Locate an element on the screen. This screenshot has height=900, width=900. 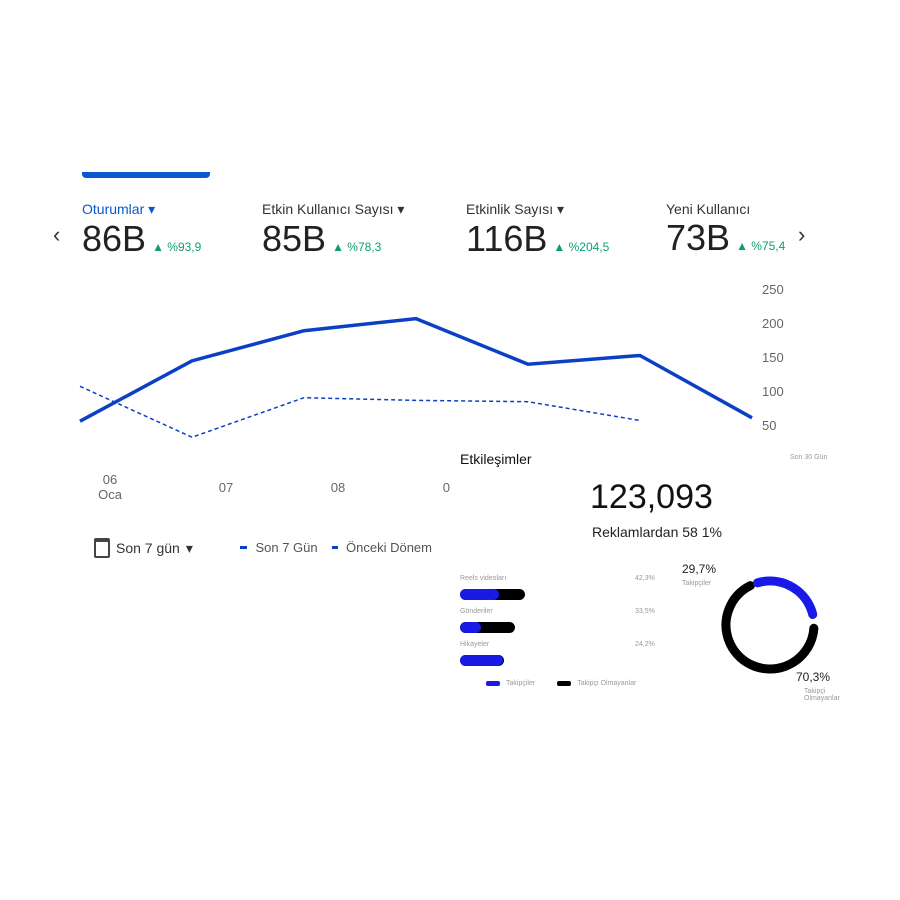
metric-events: Etkinlik Sayısı ▾ 116B ▲ %204,5 is located at coordinates (538, 230).